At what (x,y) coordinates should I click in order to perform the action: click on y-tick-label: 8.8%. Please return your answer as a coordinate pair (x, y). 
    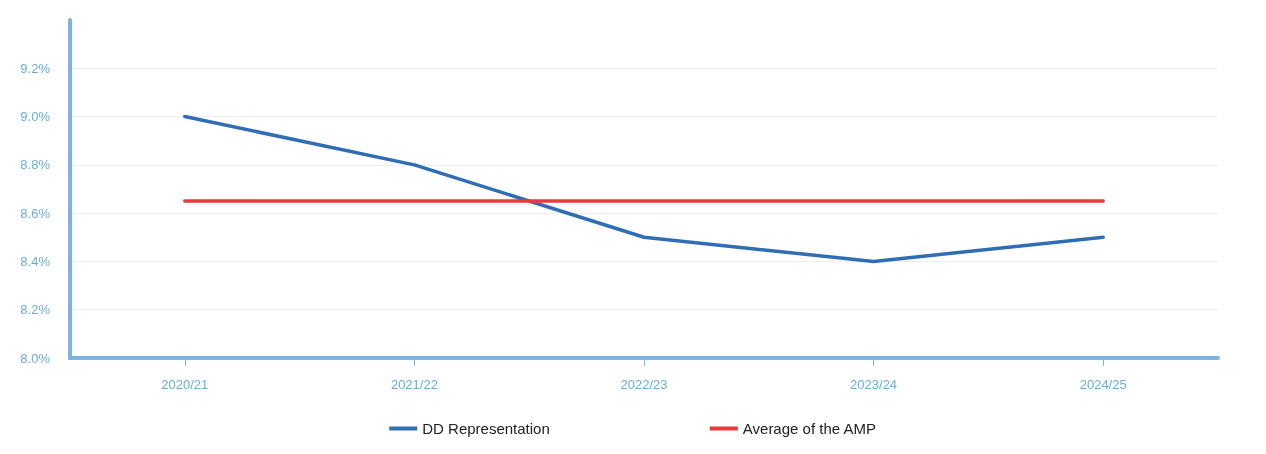
    Looking at the image, I should click on (35, 165).